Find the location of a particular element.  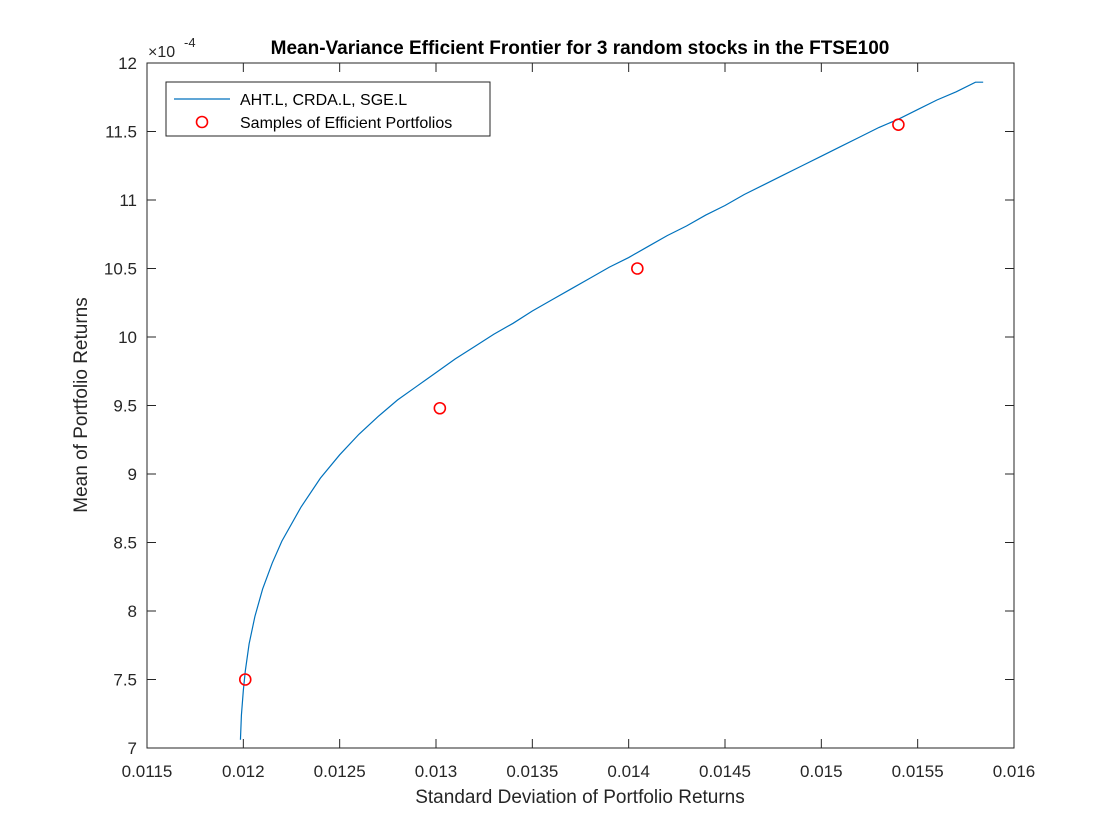

x-tick-label: 0.0155 is located at coordinates (918, 771).